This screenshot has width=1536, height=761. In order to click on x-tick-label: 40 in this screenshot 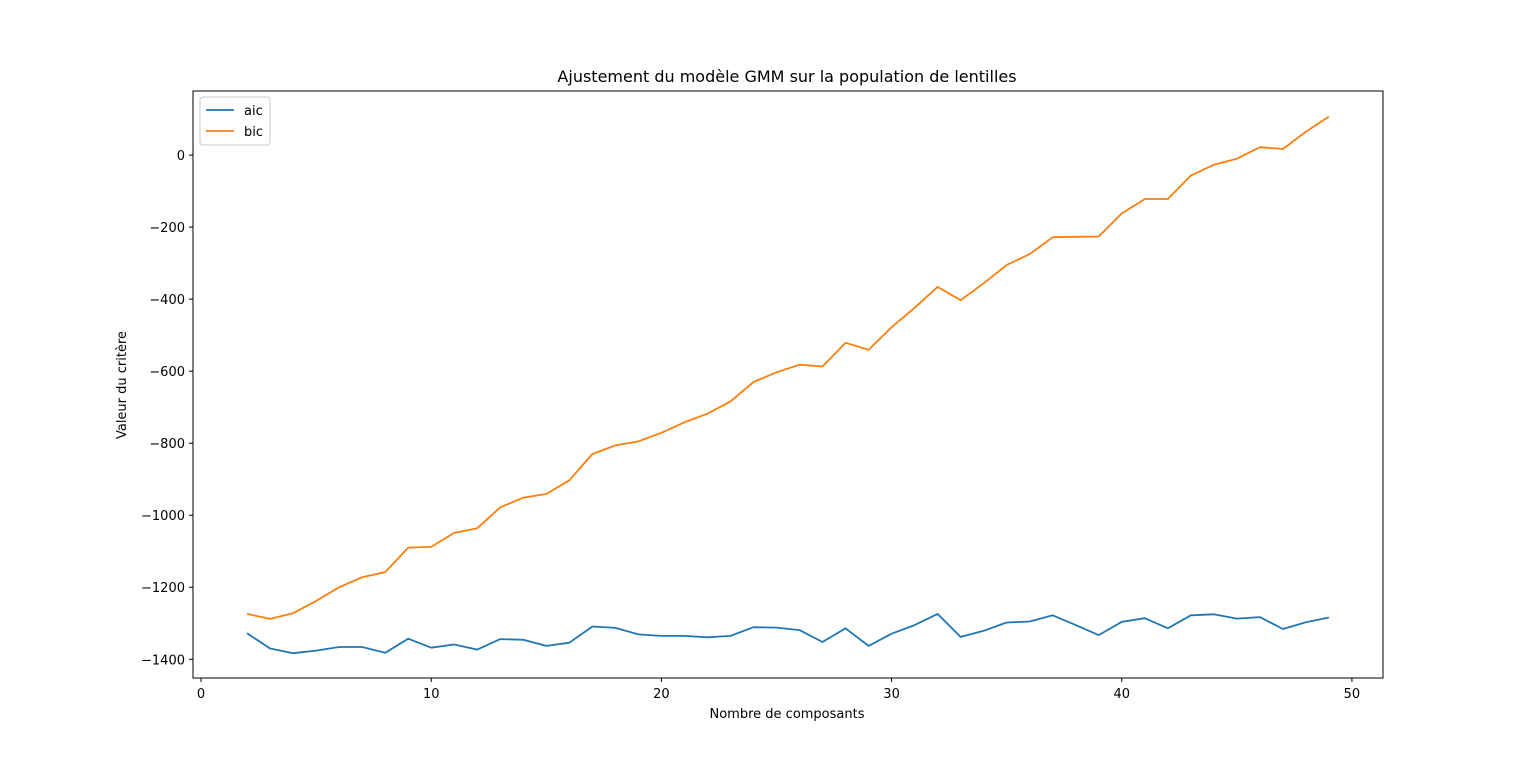, I will do `click(1121, 694)`.